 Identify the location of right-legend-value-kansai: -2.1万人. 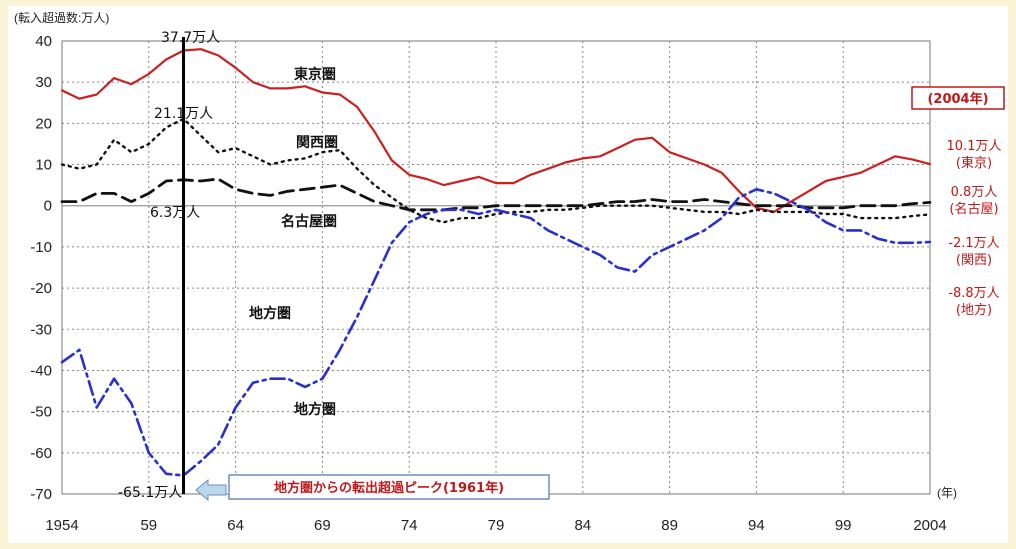
(973, 243).